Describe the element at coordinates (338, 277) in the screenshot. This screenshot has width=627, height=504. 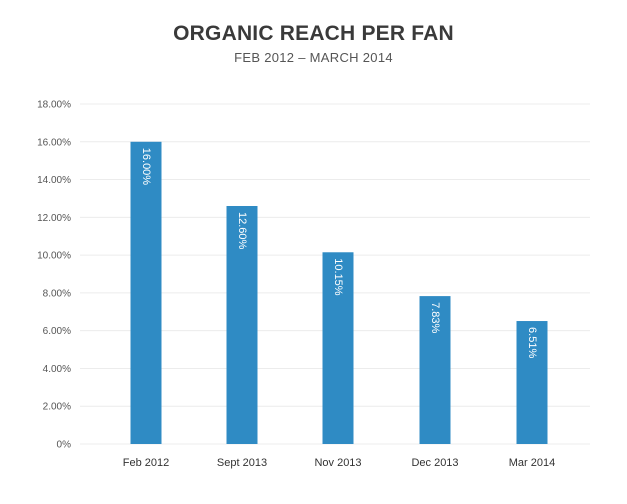
I see `bar-data-label: 10.15%` at that location.